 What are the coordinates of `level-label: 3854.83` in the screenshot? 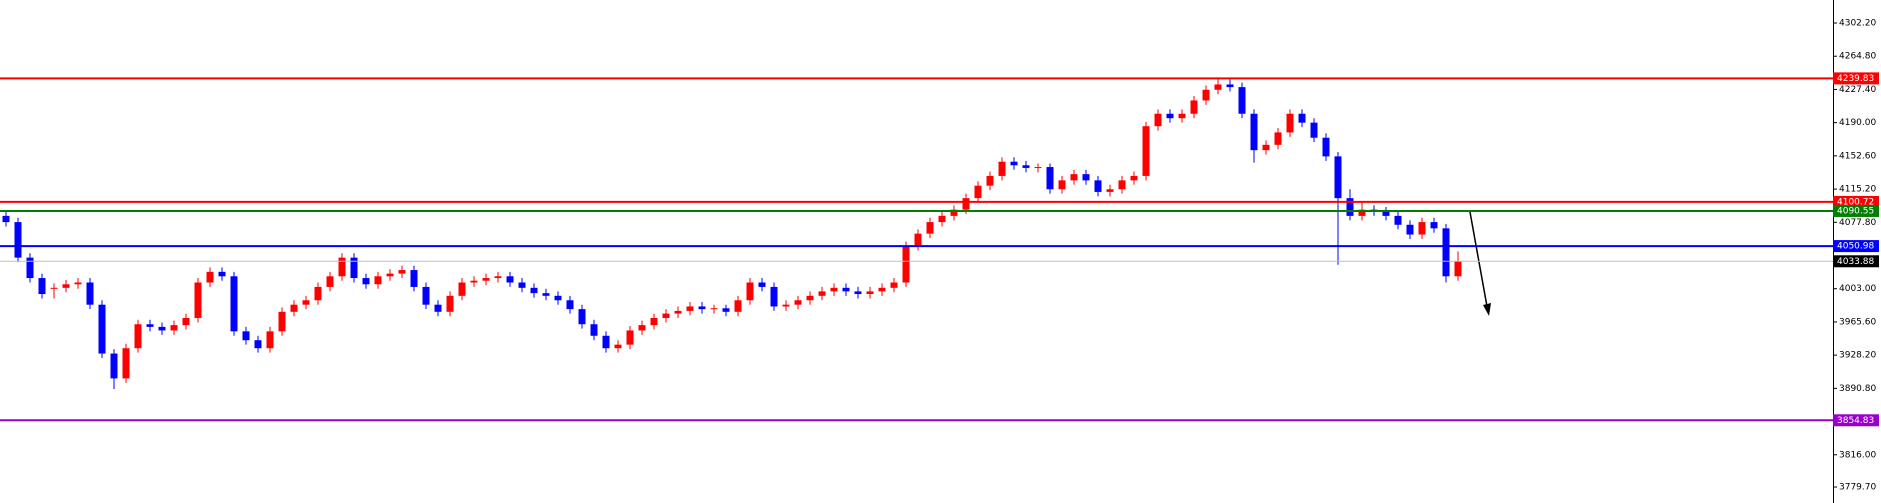 It's located at (1855, 421).